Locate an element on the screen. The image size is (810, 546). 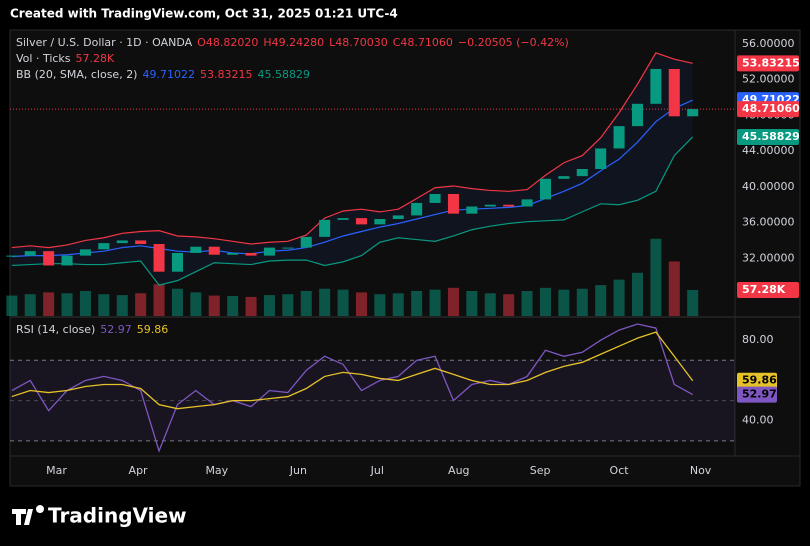
bb-legend-value: 53.83215 is located at coordinates (226, 74).